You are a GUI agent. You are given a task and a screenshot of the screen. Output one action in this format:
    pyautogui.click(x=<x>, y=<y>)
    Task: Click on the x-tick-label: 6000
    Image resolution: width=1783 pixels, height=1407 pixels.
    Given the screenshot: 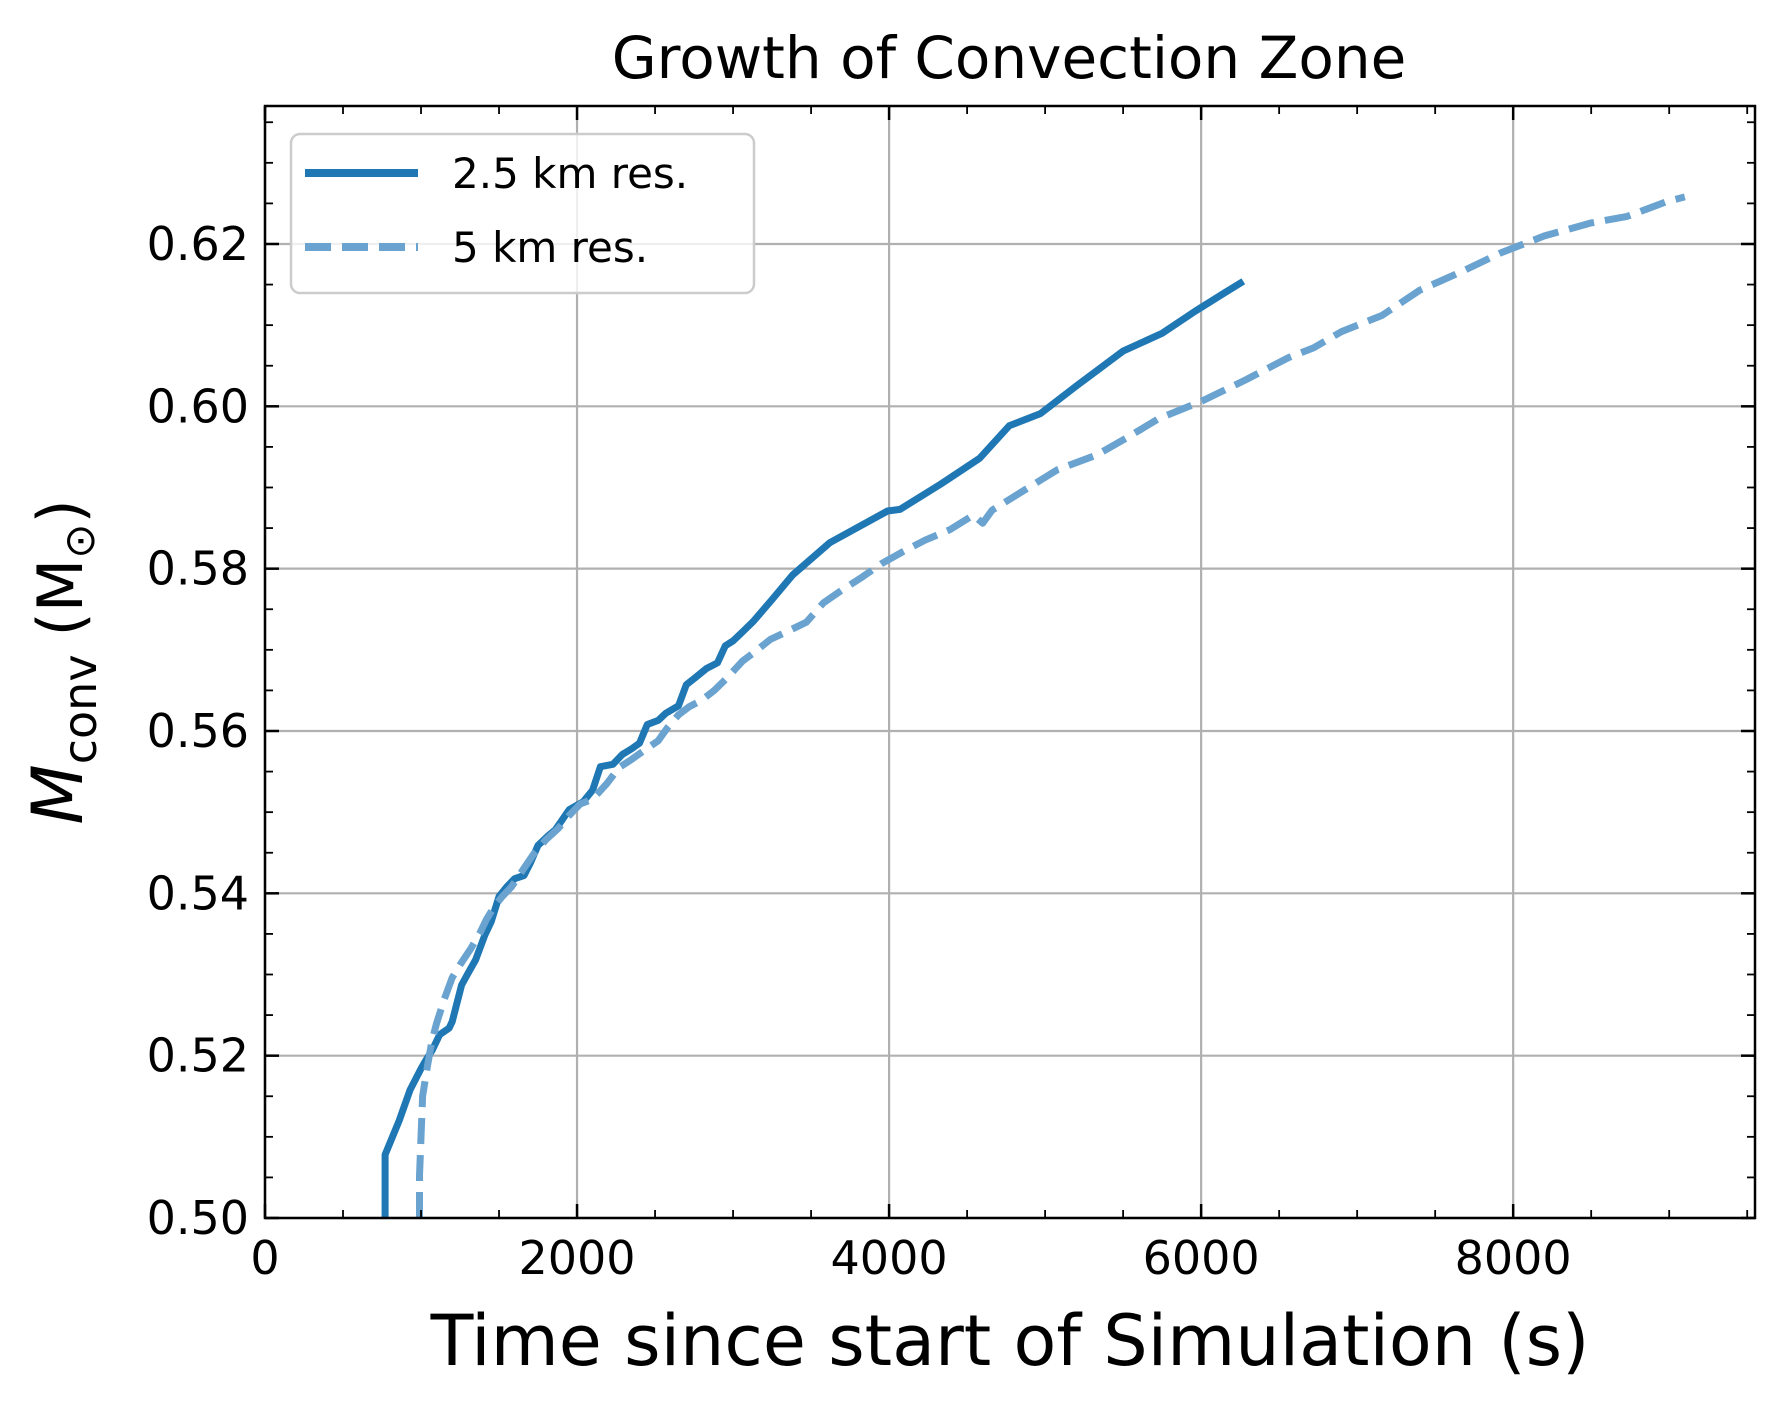 What is the action you would take?
    pyautogui.click(x=1201, y=1258)
    